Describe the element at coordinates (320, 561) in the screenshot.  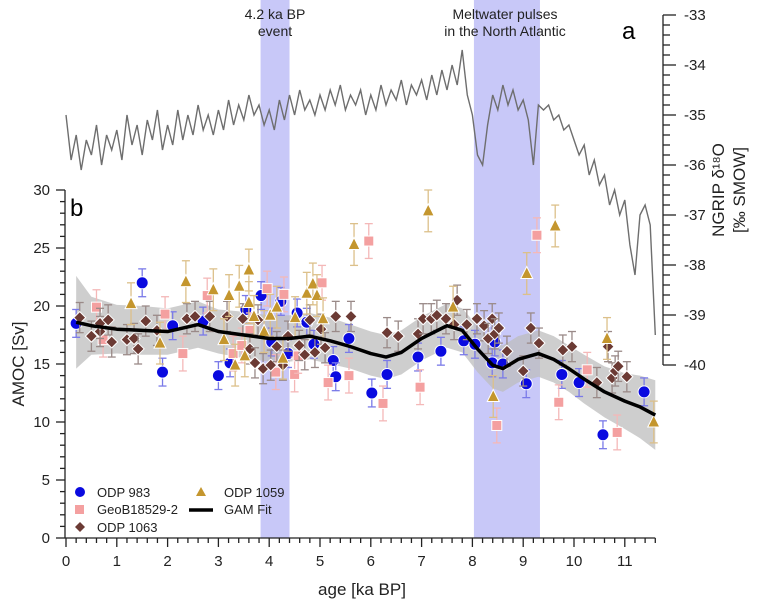
I see `x-tick-label: 5` at that location.